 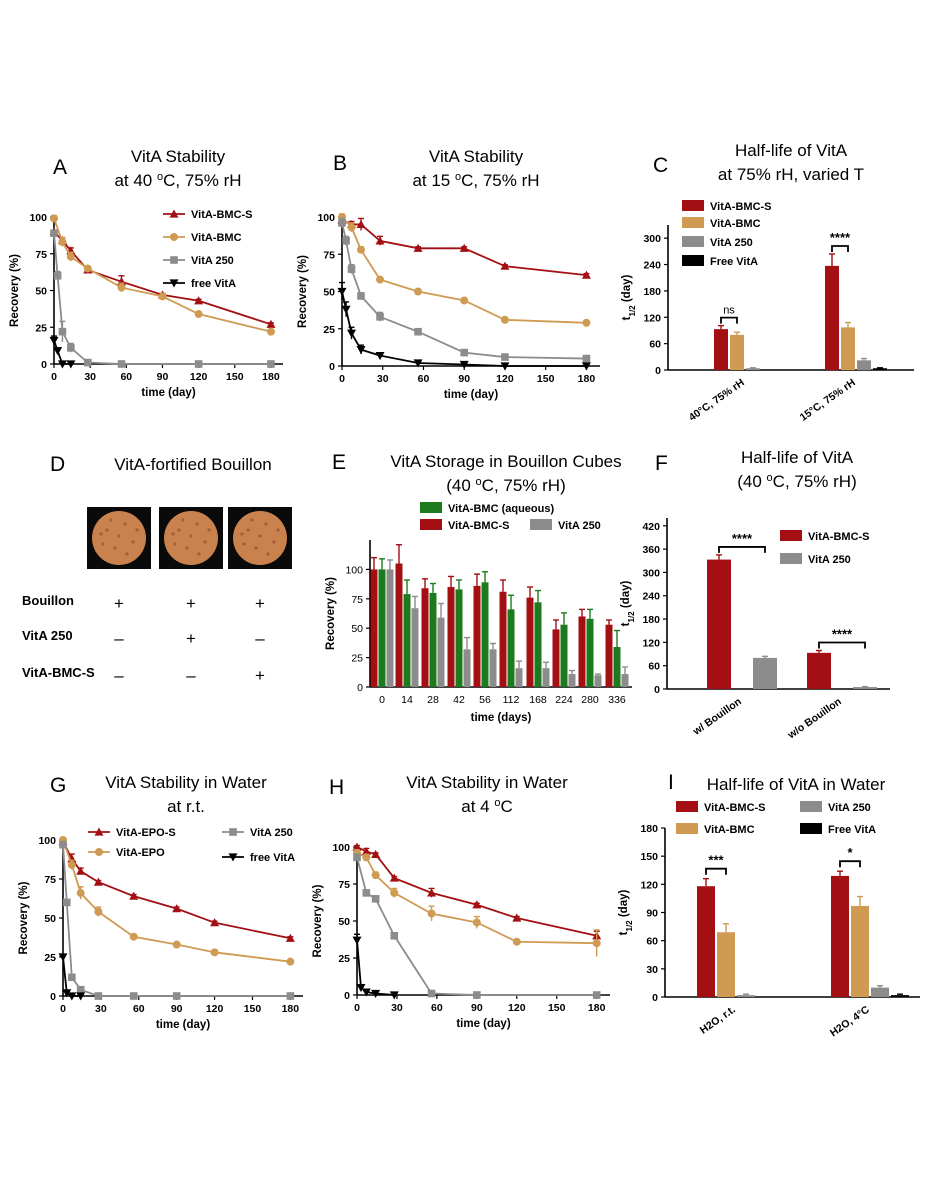 I want to click on x-tick-label-F: w/ Bouillon, so click(x=717, y=717).